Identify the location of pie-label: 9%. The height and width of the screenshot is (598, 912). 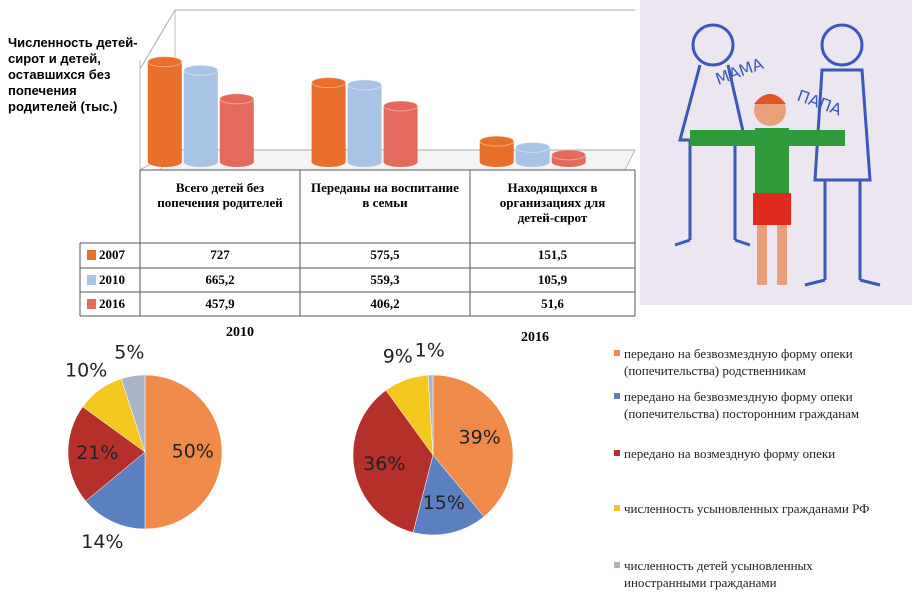
(398, 357).